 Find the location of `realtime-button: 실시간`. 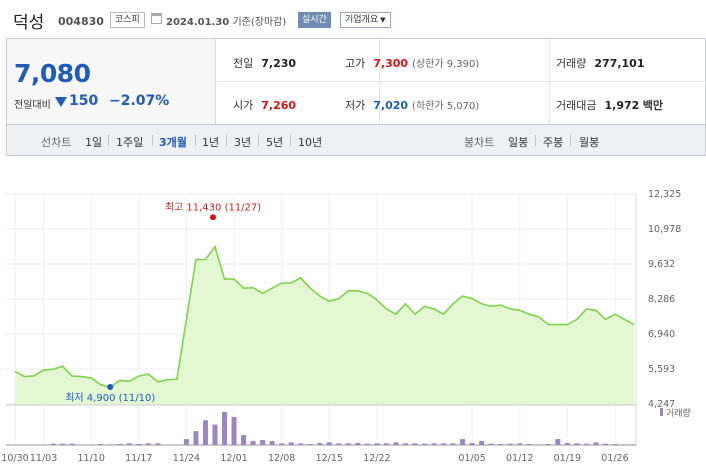

realtime-button: 실시간 is located at coordinates (314, 20).